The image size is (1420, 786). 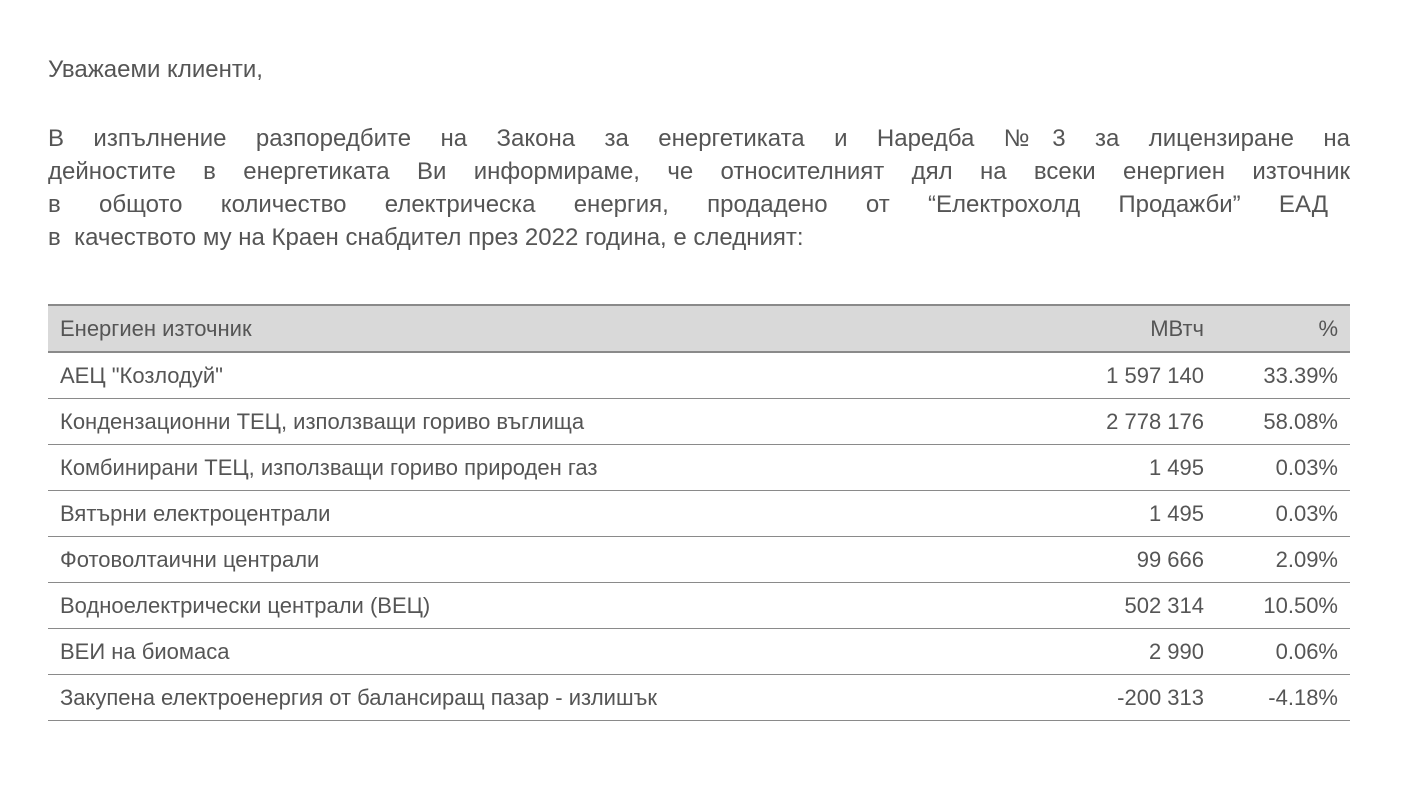 I want to click on cell-mwh: -200 313, so click(x=1104, y=697).